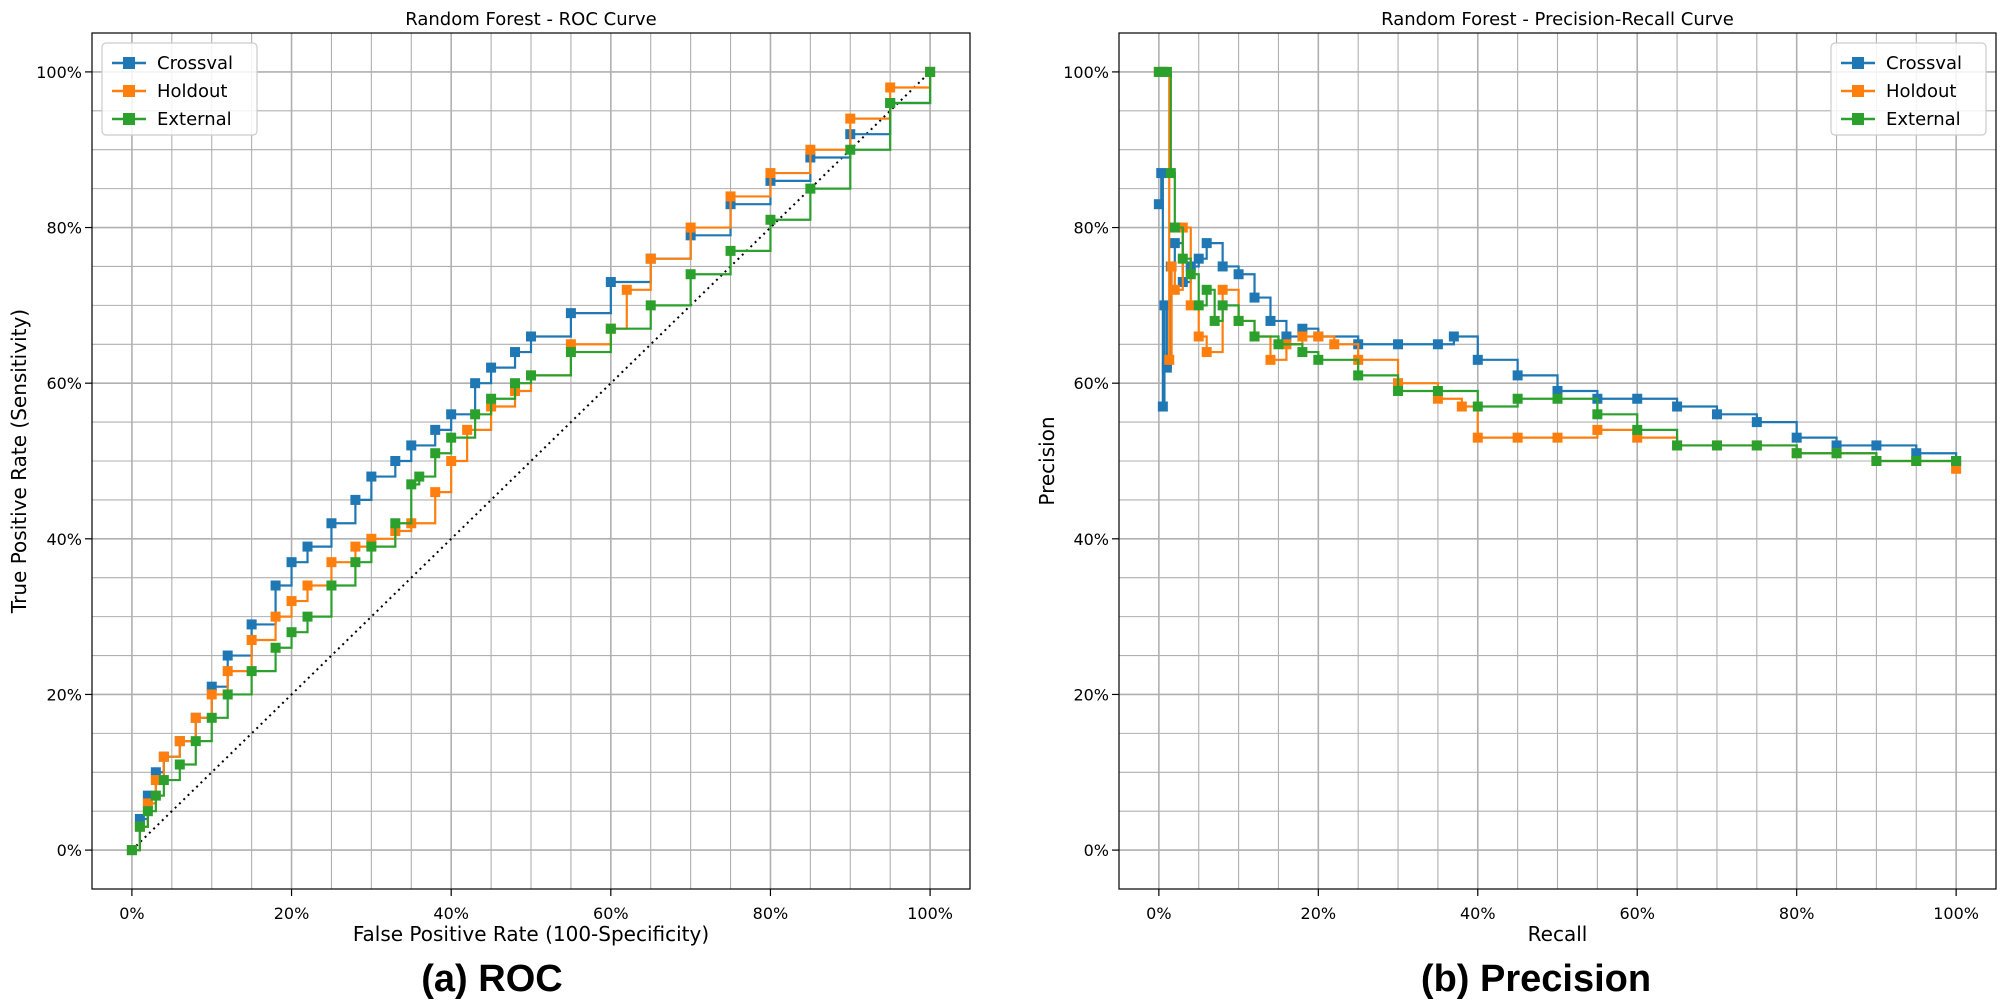 The image size is (2006, 1003). Describe the element at coordinates (1319, 913) in the screenshot. I see `pr-x-tick-label: 20%` at that location.